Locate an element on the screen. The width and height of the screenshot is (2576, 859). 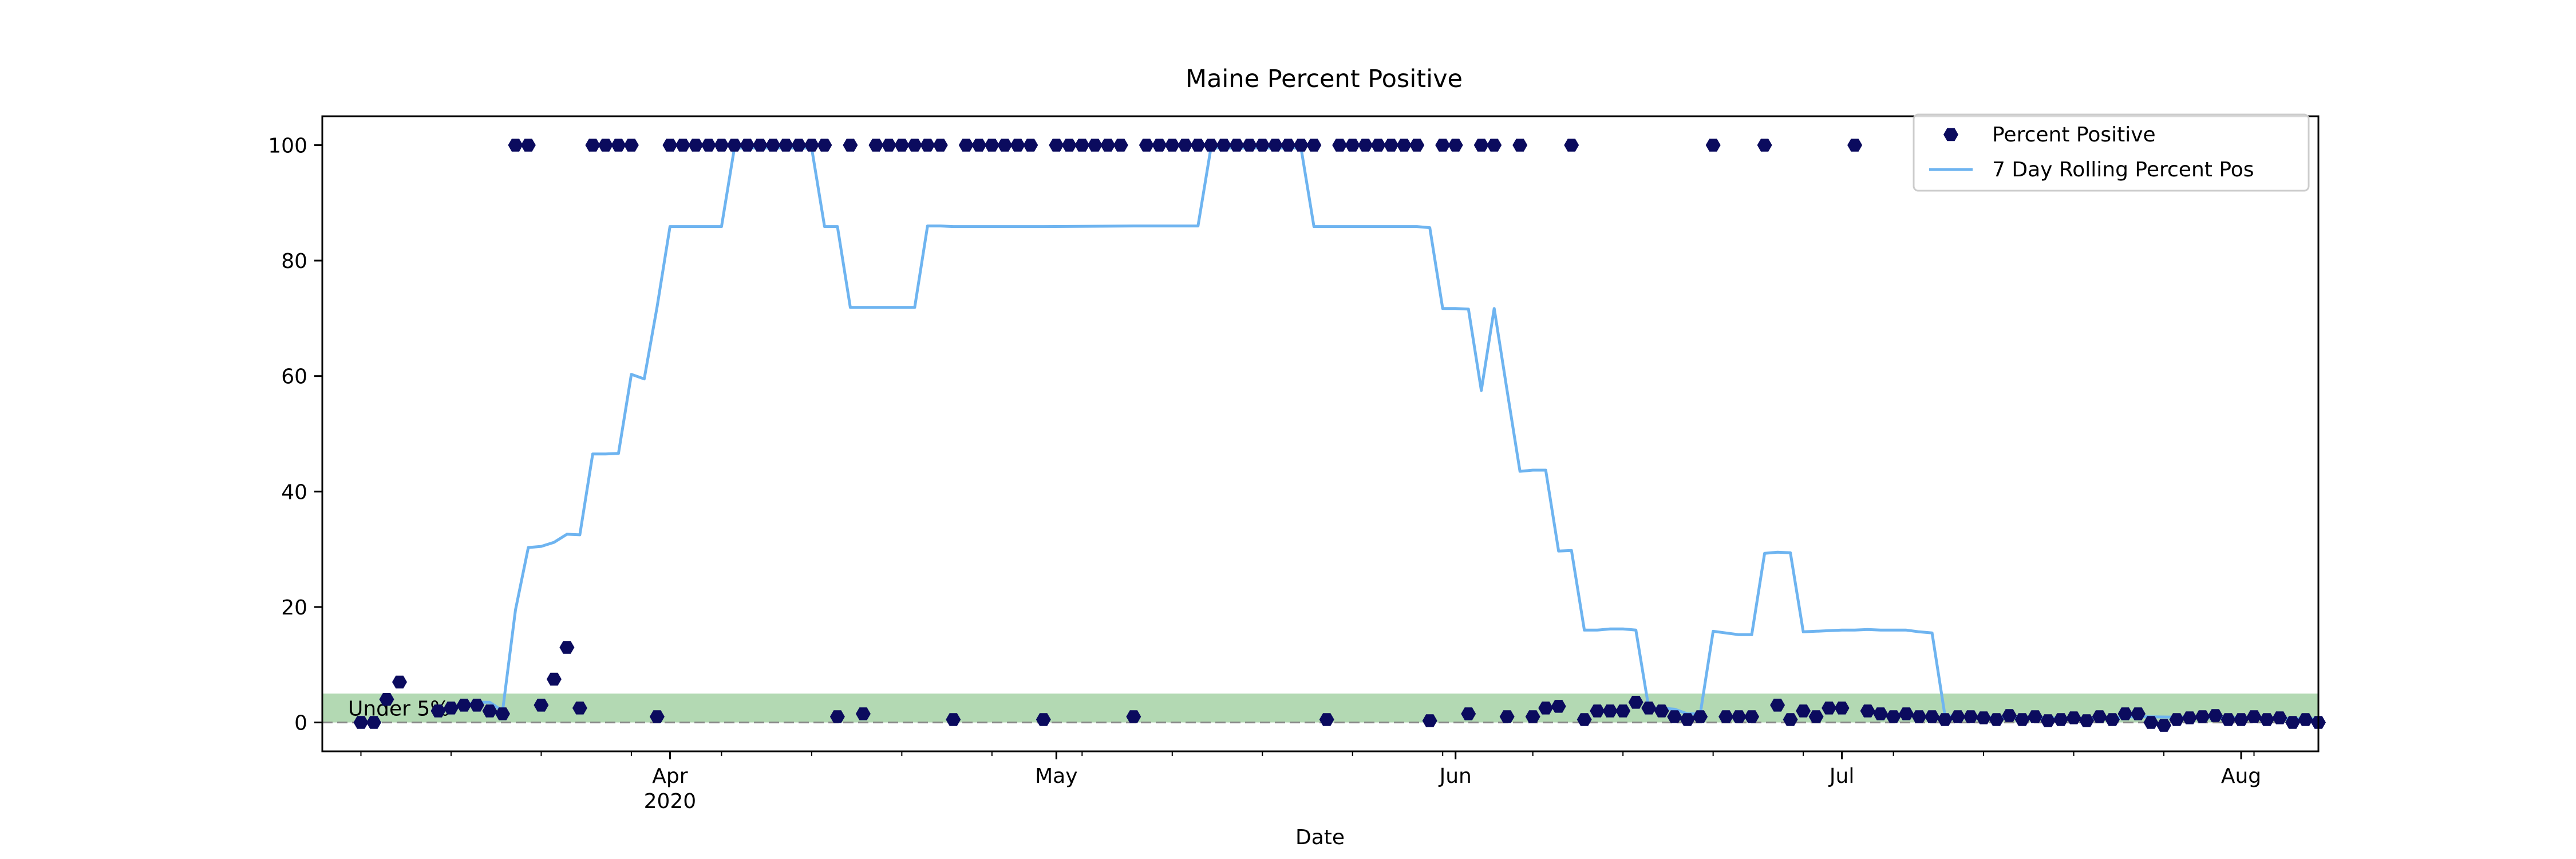
x-tick-label: May is located at coordinates (1056, 776).